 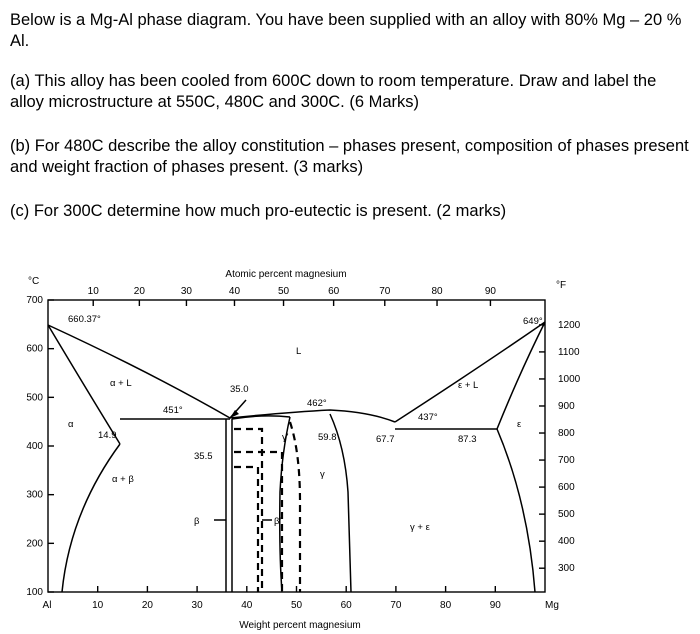 I want to click on bottom-tick-label: 70, so click(x=396, y=605).